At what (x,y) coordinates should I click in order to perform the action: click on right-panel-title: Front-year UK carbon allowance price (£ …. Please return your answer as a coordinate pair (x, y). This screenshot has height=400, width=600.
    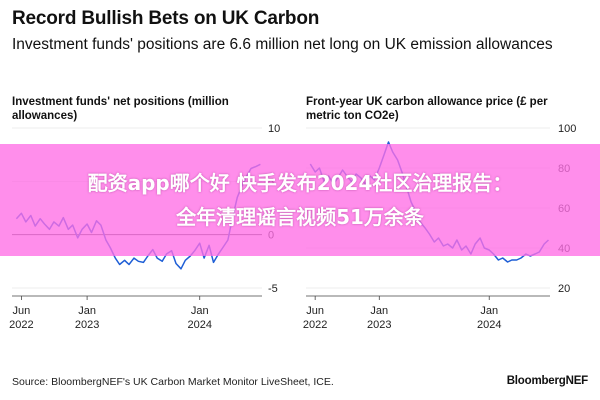
    Looking at the image, I should click on (427, 109).